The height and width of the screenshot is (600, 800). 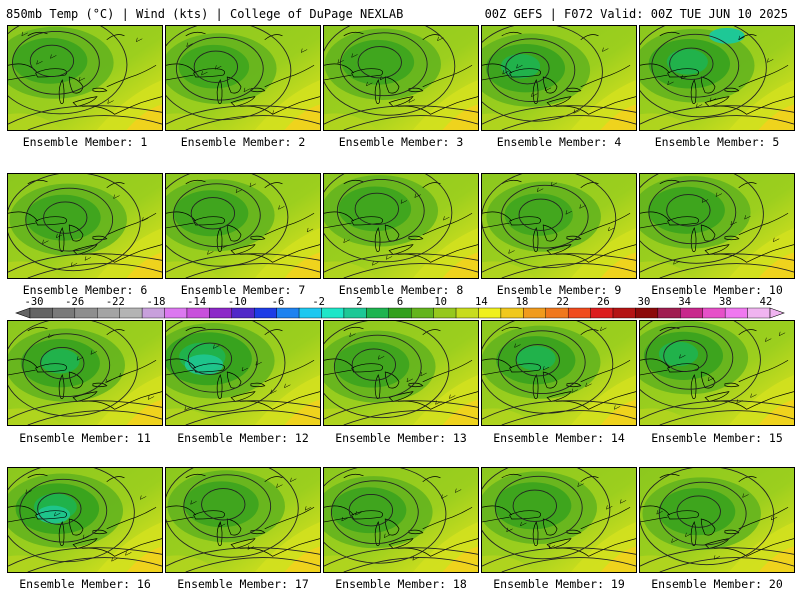 I want to click on ensemble-member-label: Ensemble Member: 10, so click(x=717, y=290).